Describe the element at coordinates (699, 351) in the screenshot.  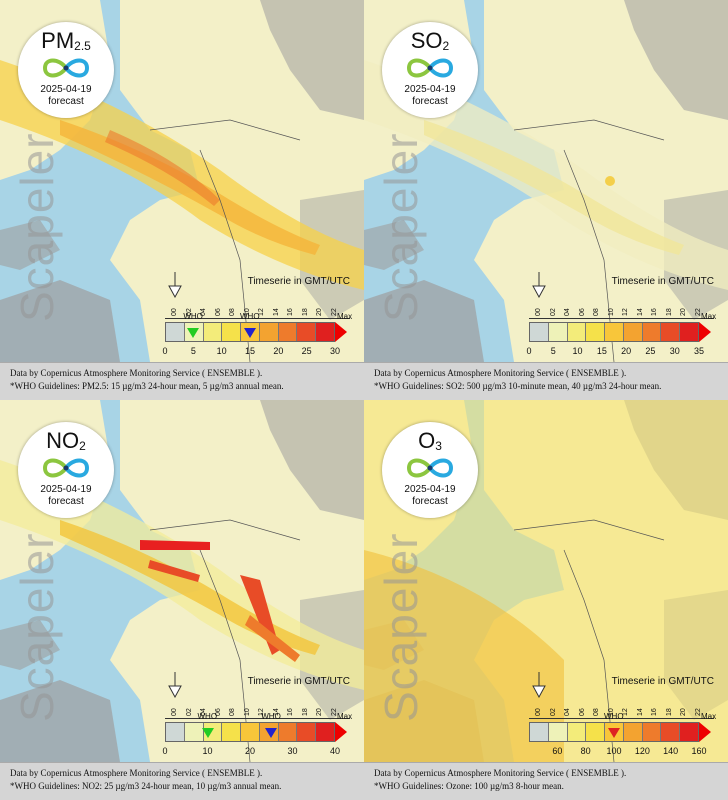
I see `scale-tick-label: 35` at that location.